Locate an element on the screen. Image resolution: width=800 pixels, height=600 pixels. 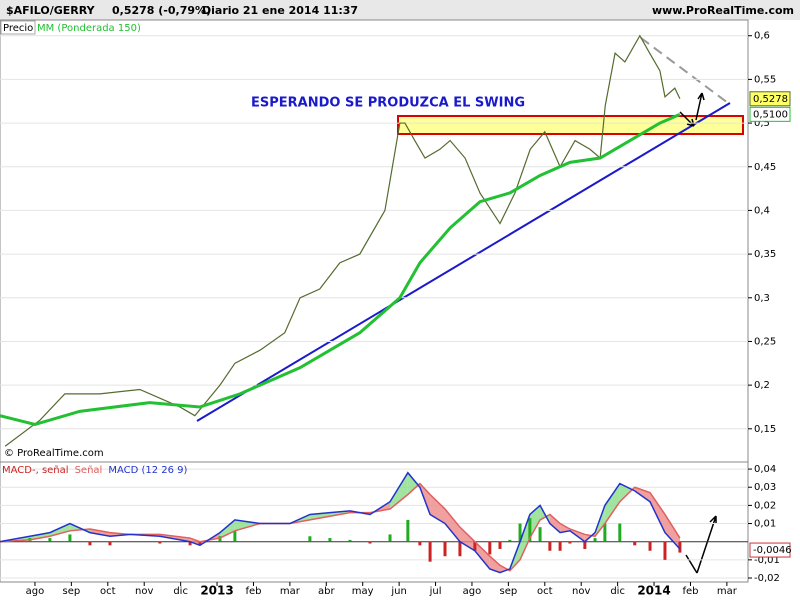
x-tick-label: abr is located at coordinates (326, 591).